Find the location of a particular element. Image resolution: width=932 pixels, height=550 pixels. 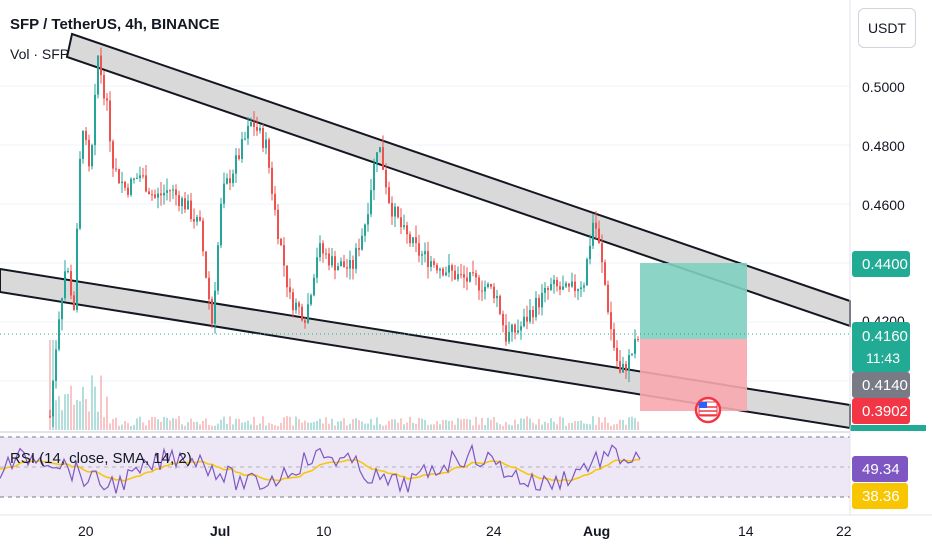

target-zone is located at coordinates (693, 301).